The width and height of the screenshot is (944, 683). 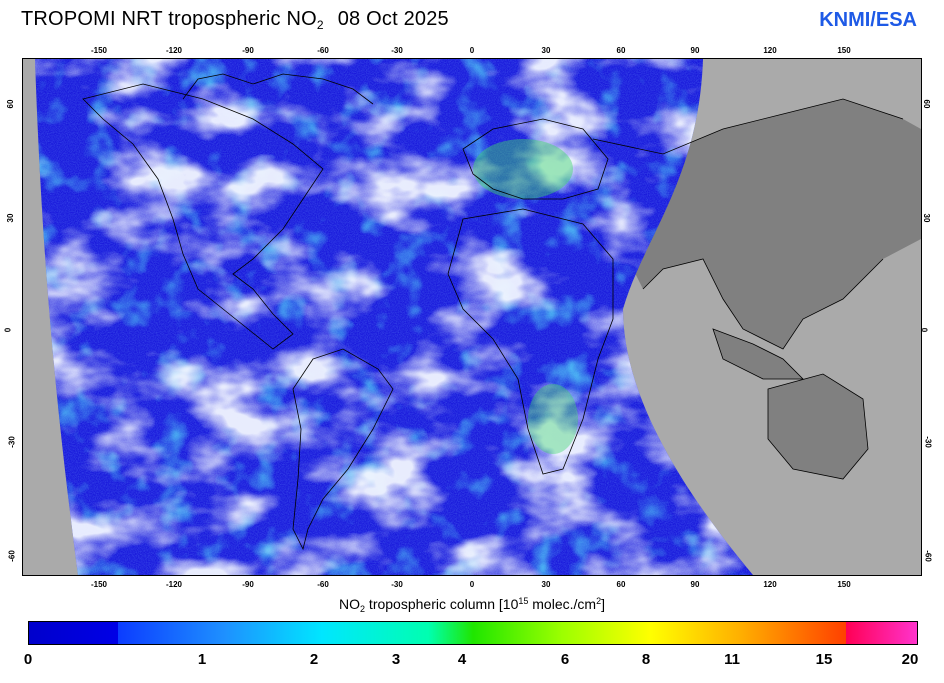 I want to click on colorbar-tick-4: 4, so click(x=462, y=659).